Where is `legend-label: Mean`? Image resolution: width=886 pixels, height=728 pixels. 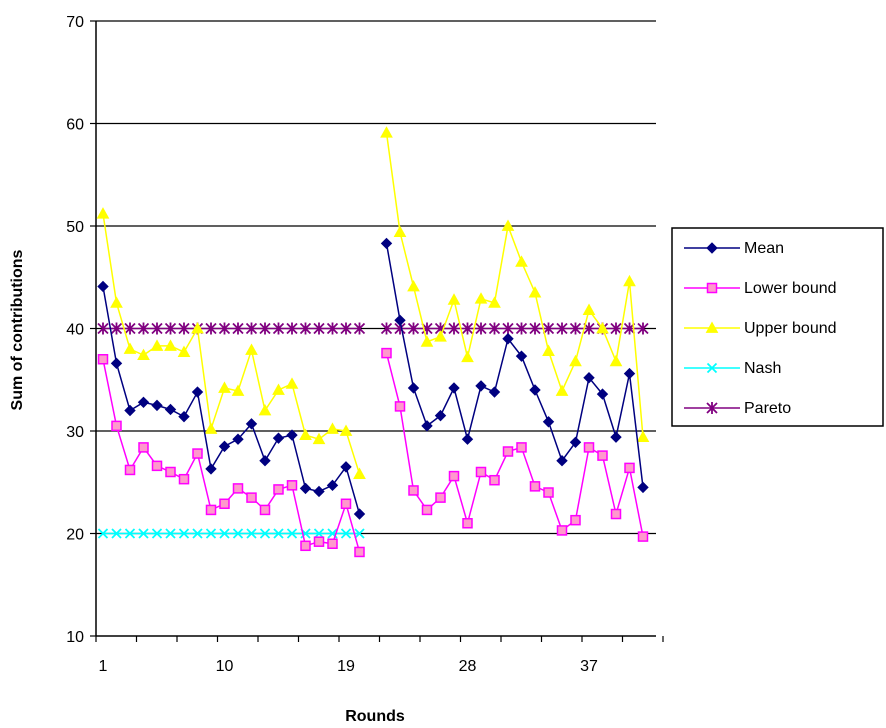 legend-label: Mean is located at coordinates (764, 248).